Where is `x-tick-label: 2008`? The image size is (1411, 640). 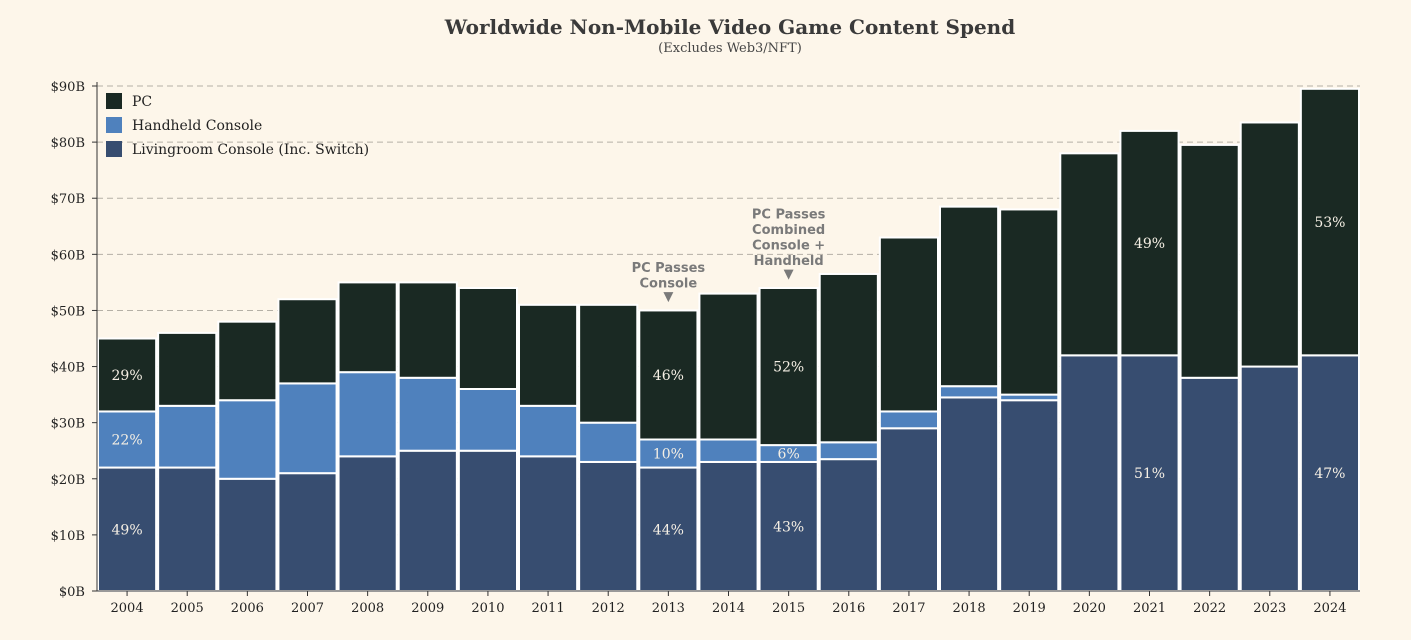
x-tick-label: 2008 is located at coordinates (367, 608).